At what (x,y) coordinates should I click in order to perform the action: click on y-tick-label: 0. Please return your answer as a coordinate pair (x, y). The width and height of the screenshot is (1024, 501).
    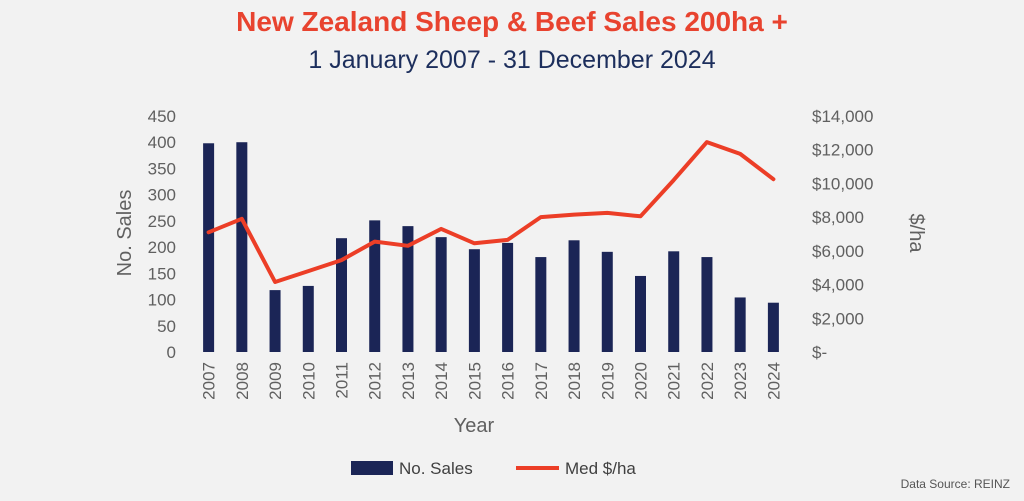
    Looking at the image, I should click on (171, 352).